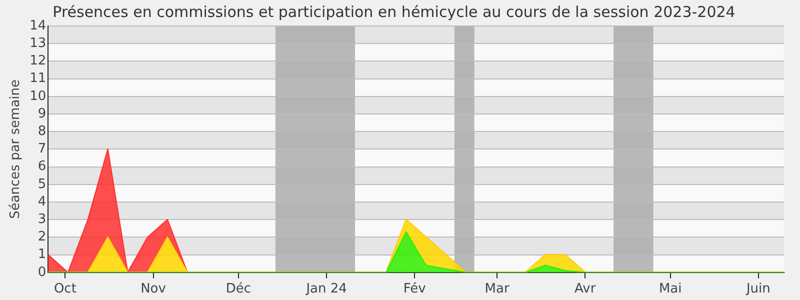 The image size is (800, 300). Describe the element at coordinates (497, 289) in the screenshot. I see `x-tick-label: Mar` at that location.